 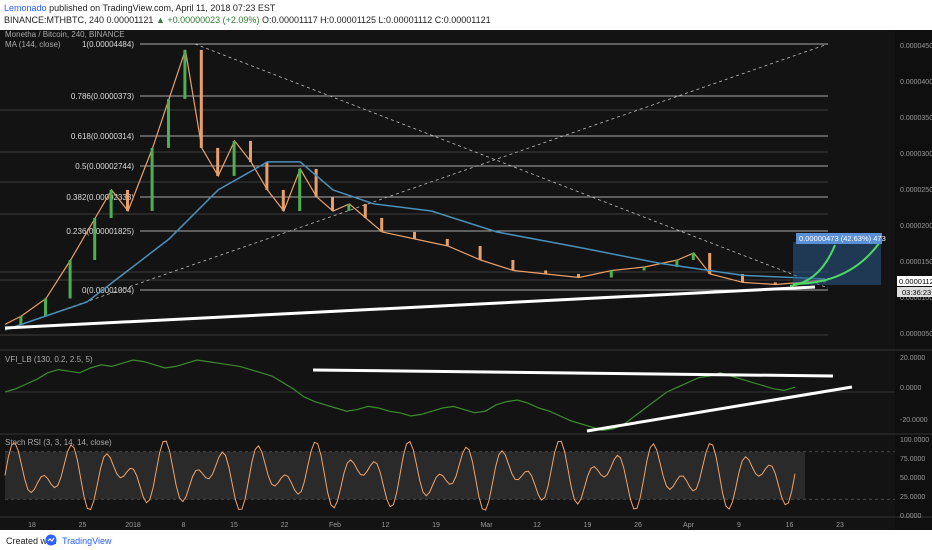 I want to click on vfi-tick-label: 0.0000, so click(x=911, y=388).